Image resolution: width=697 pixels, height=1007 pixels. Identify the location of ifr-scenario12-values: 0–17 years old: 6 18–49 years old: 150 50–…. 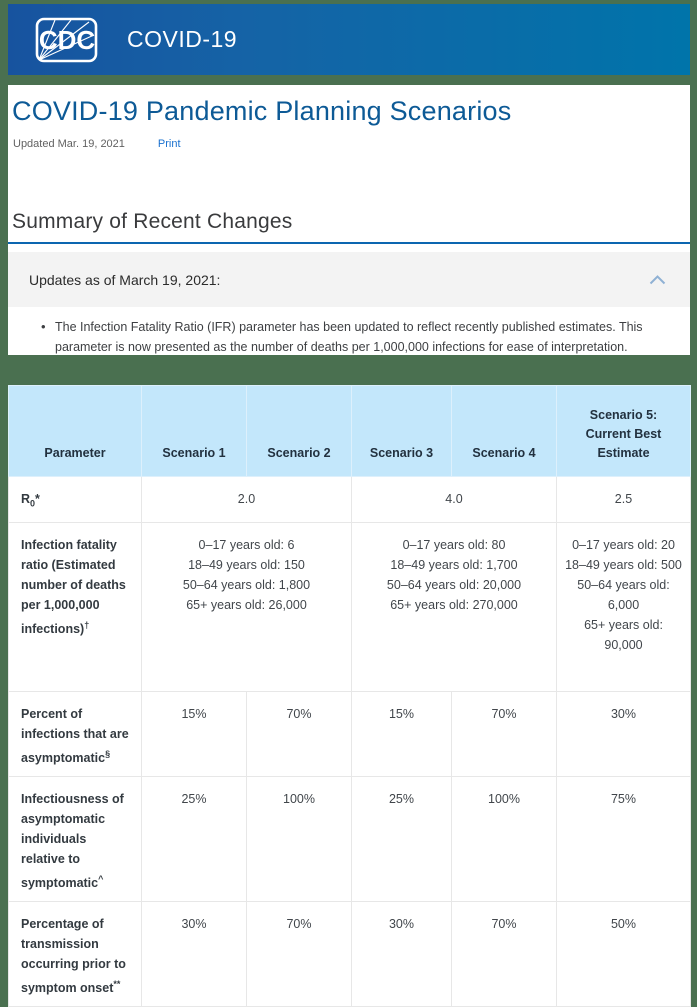
(246, 606).